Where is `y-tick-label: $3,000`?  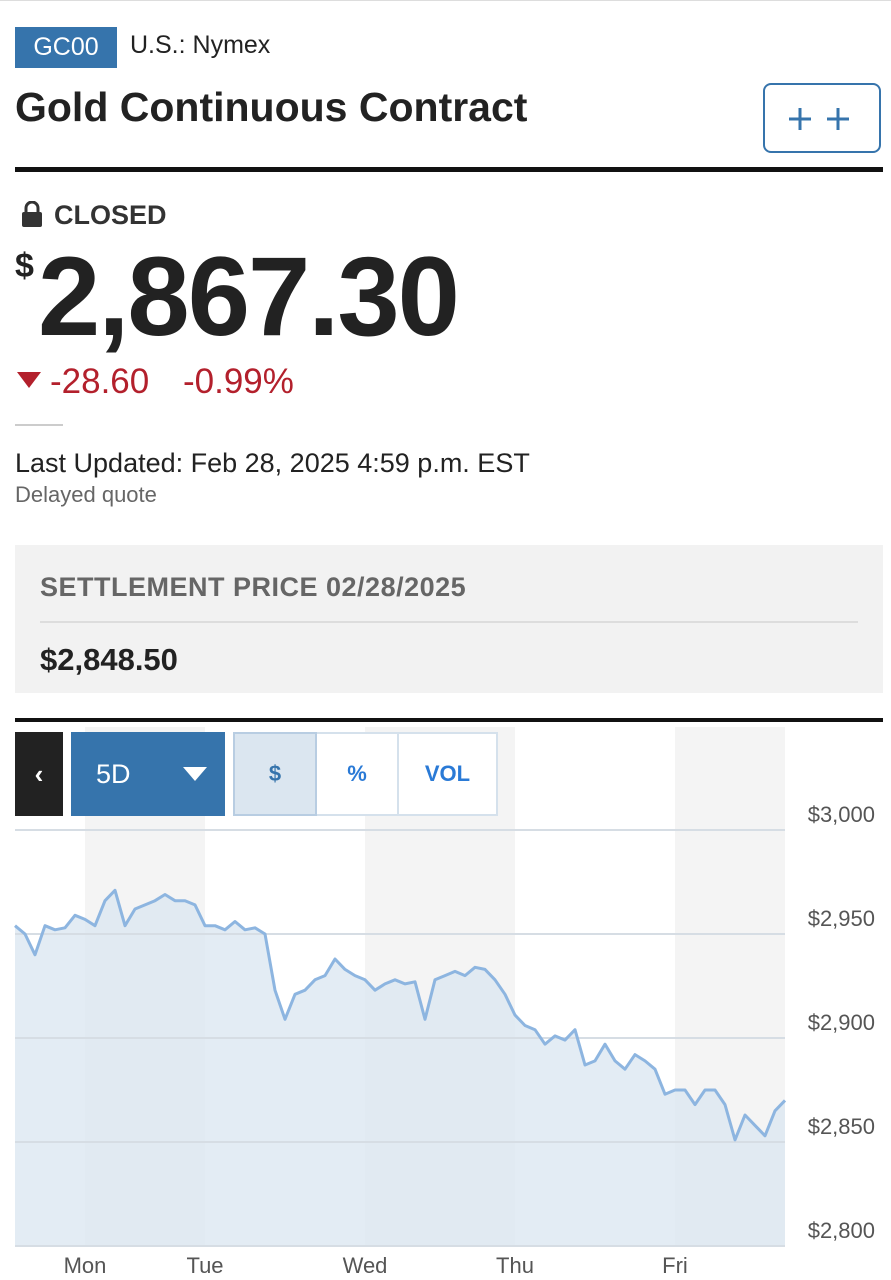 y-tick-label: $3,000 is located at coordinates (841, 814).